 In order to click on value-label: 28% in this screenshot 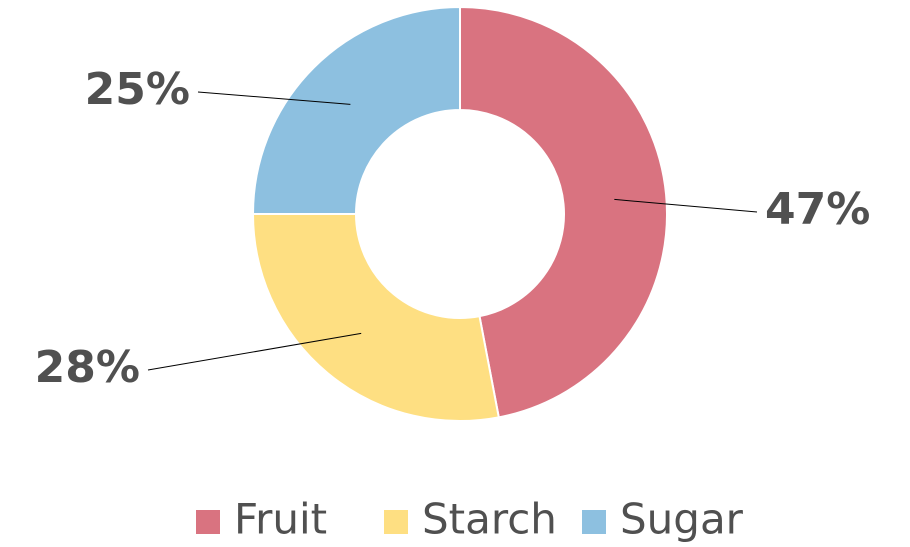, I will do `click(87, 367)`.